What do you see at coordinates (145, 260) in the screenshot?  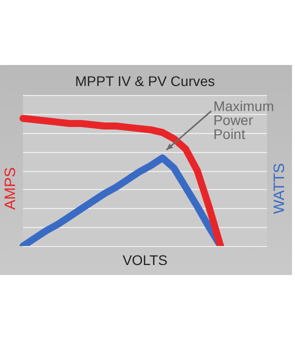 I see `x-axis-title: VOLTS` at bounding box center [145, 260].